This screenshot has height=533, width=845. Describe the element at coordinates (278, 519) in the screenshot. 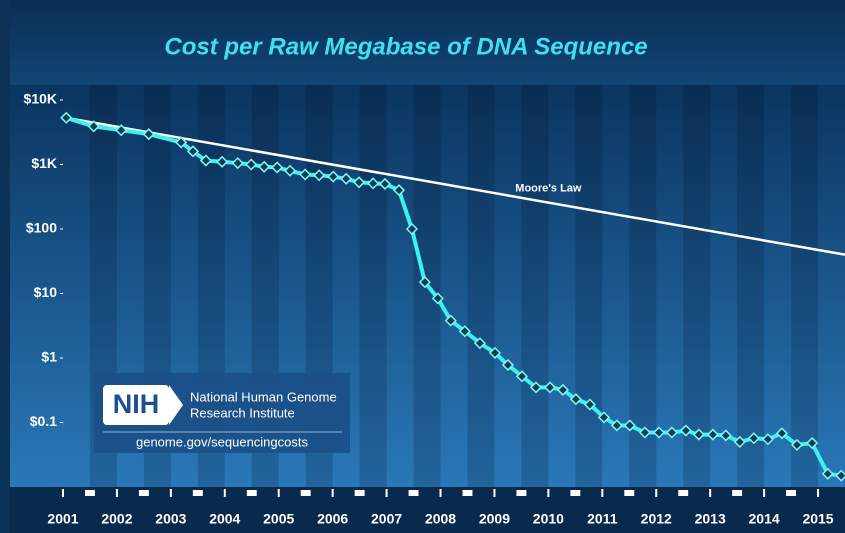

I see `x-tick-label: 2005` at that location.